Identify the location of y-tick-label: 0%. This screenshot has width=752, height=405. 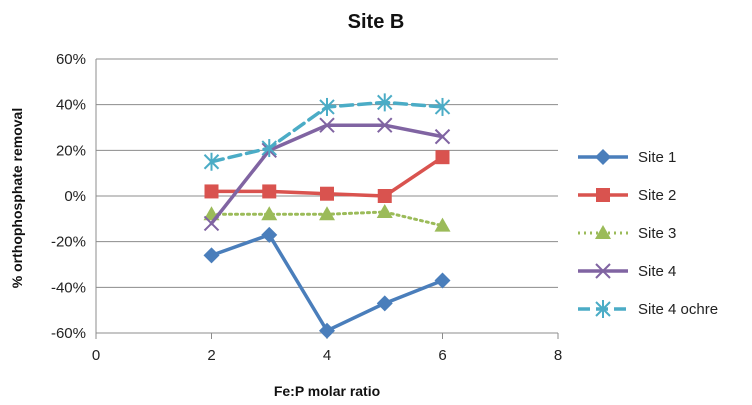
(75, 196).